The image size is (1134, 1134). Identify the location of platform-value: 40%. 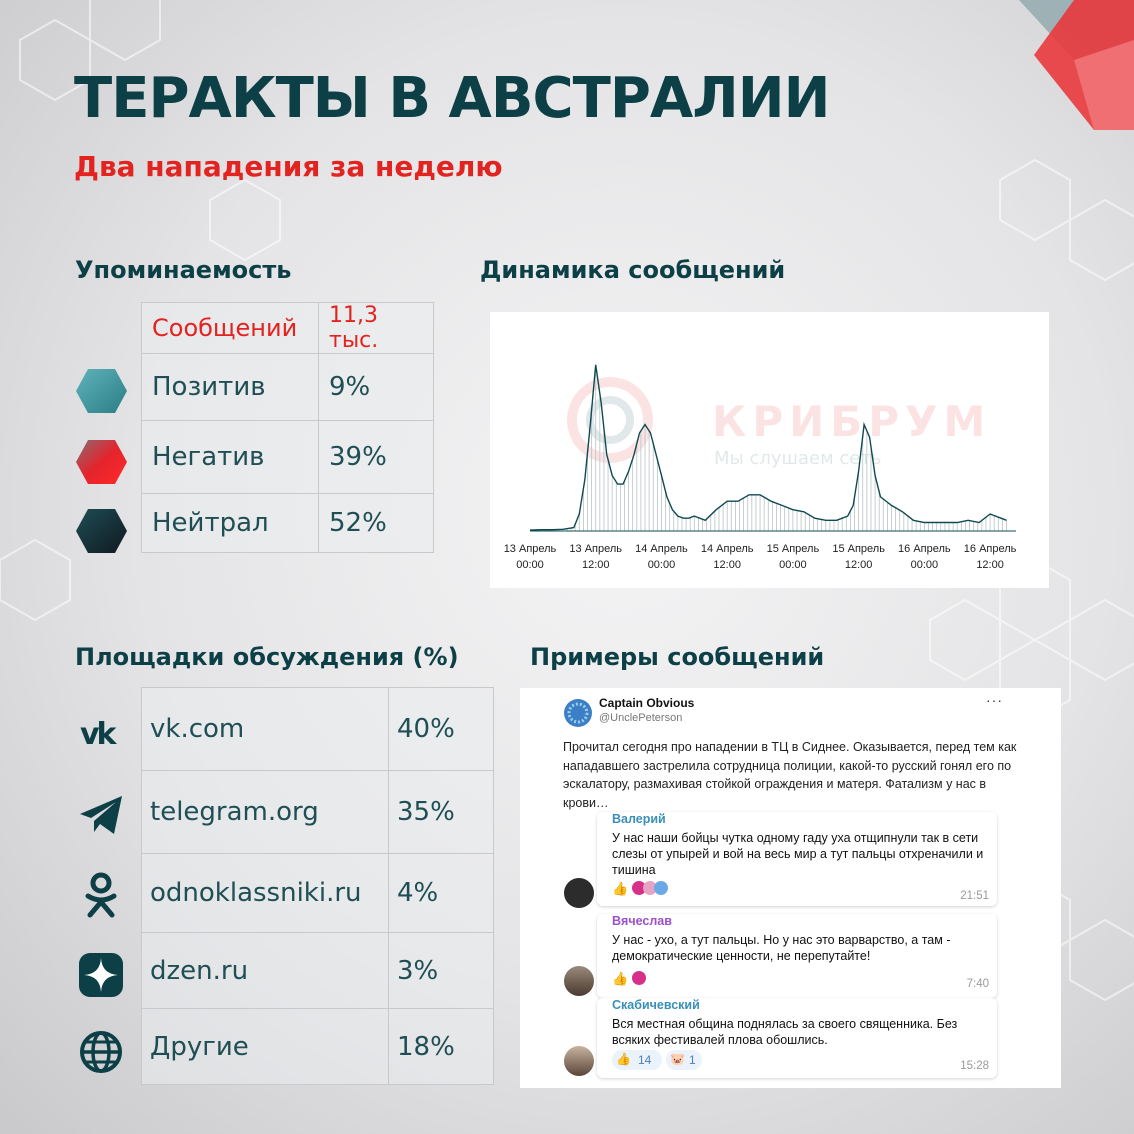
(441, 729).